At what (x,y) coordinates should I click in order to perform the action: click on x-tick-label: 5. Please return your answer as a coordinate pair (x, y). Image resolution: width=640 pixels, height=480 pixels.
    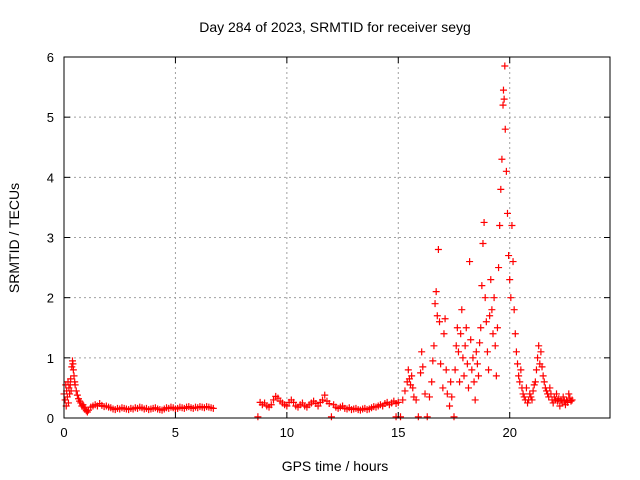
    Looking at the image, I should click on (175, 432).